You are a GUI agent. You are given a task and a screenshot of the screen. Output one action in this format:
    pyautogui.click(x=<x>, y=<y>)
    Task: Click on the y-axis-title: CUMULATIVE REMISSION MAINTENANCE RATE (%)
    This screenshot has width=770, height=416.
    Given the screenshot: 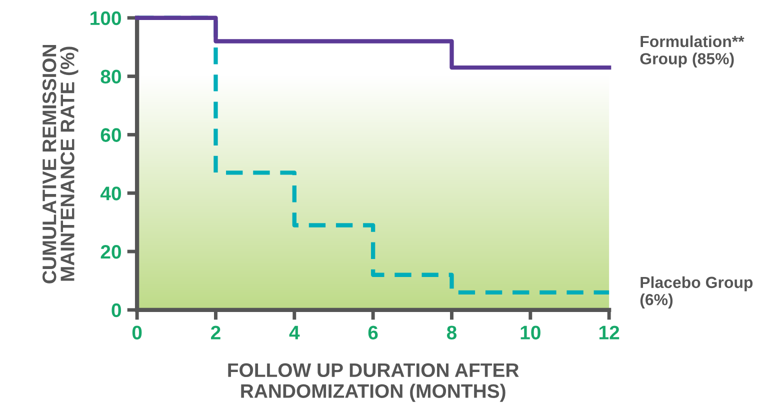 What is the action you would take?
    pyautogui.click(x=60, y=164)
    